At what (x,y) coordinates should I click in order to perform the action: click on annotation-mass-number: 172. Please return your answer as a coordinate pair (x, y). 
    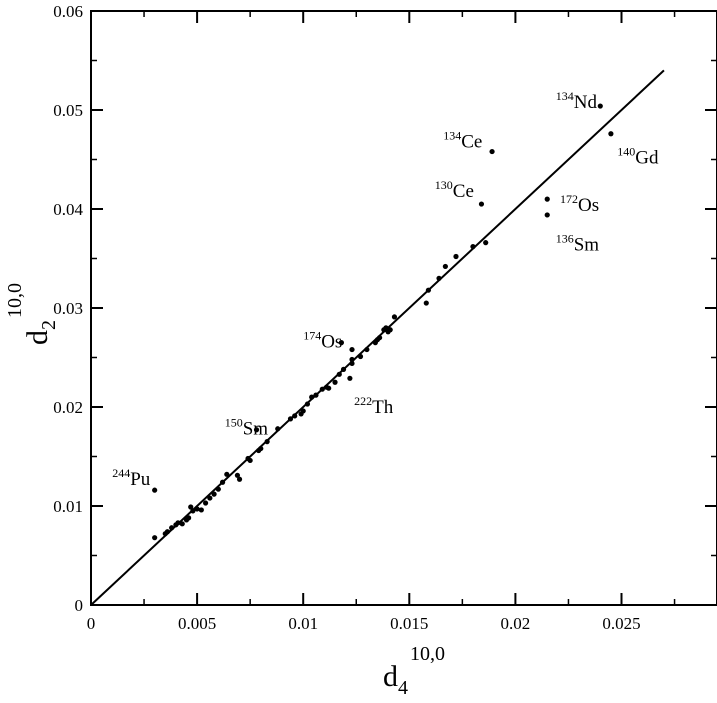
    Looking at the image, I should click on (569, 199).